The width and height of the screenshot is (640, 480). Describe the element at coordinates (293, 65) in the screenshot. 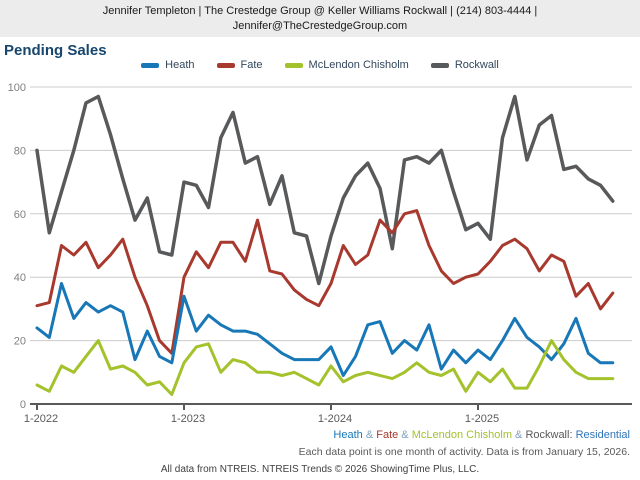

I see `legend-swatch-mclendon-chisholm` at that location.